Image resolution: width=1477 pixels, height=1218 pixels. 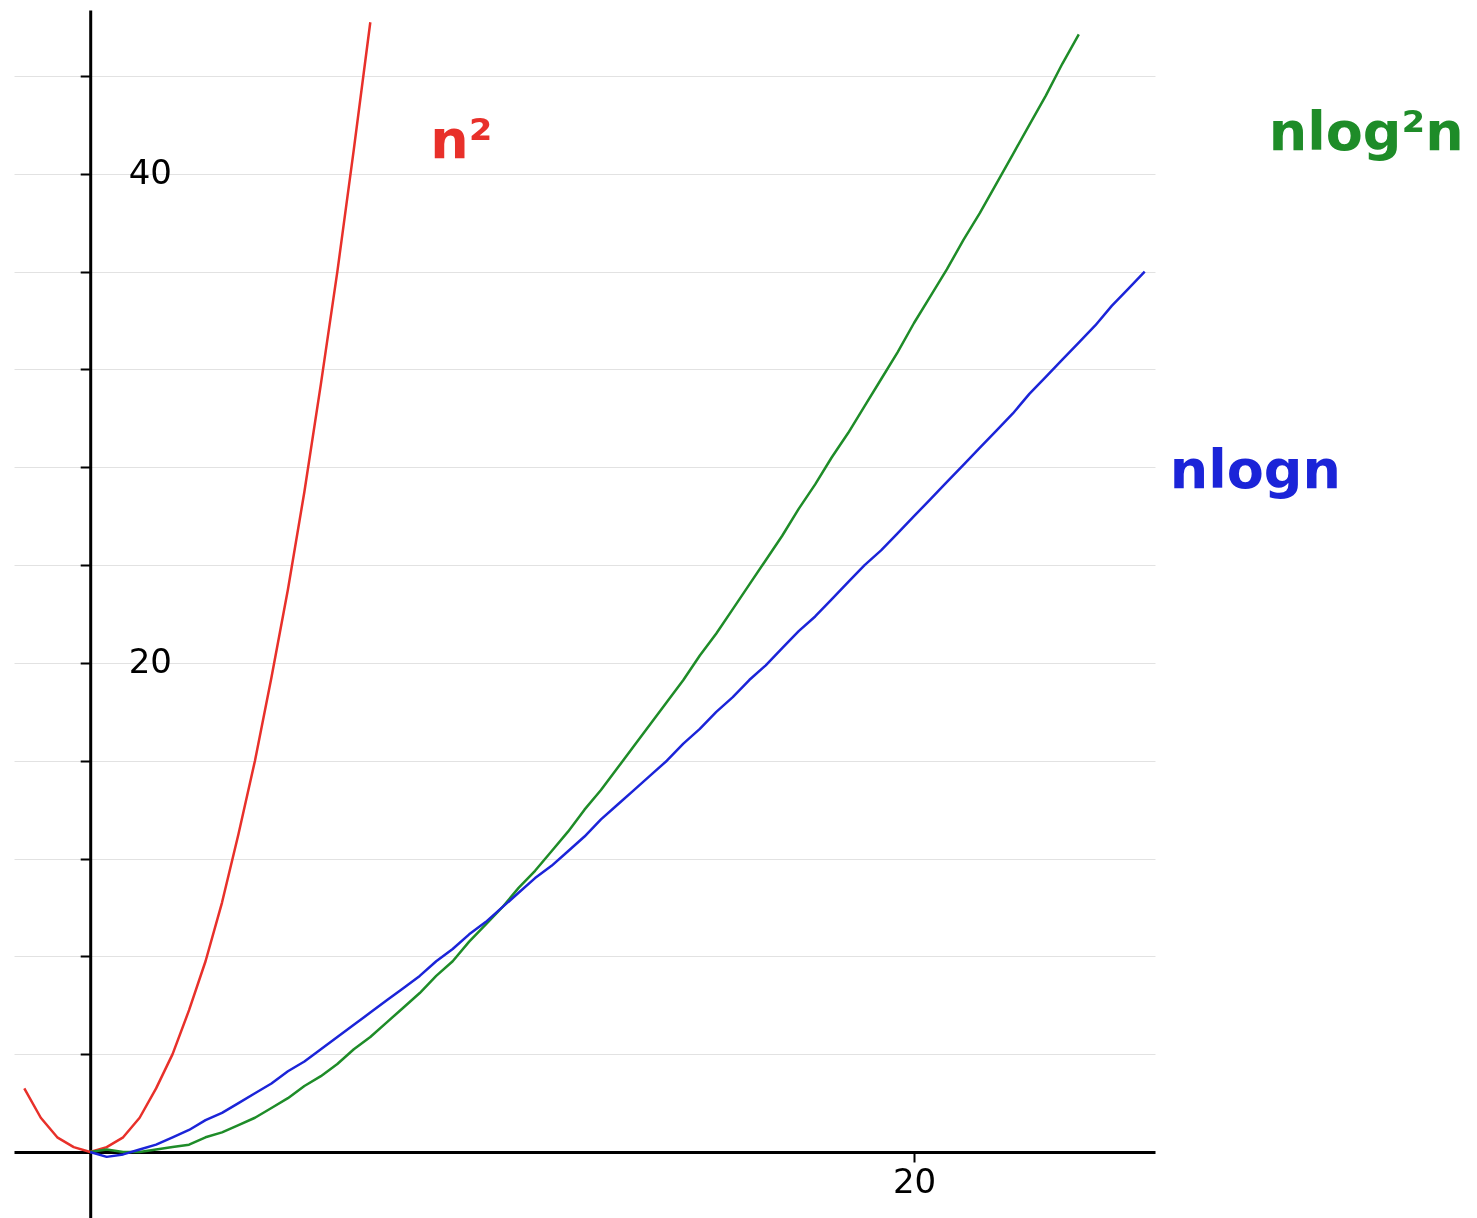 I want to click on series-label: n², so click(x=461, y=140).